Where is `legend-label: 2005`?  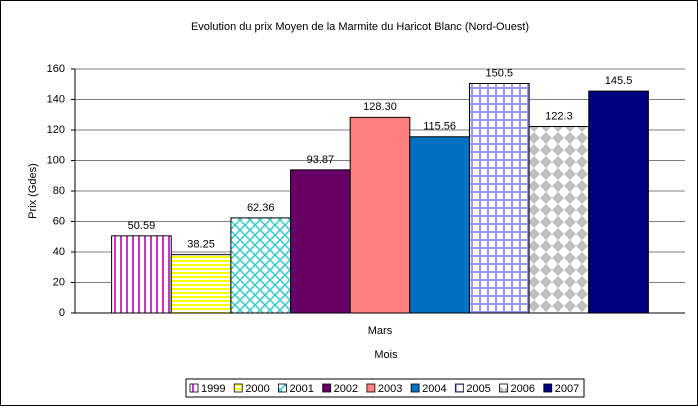
legend-label: 2005 is located at coordinates (478, 389).